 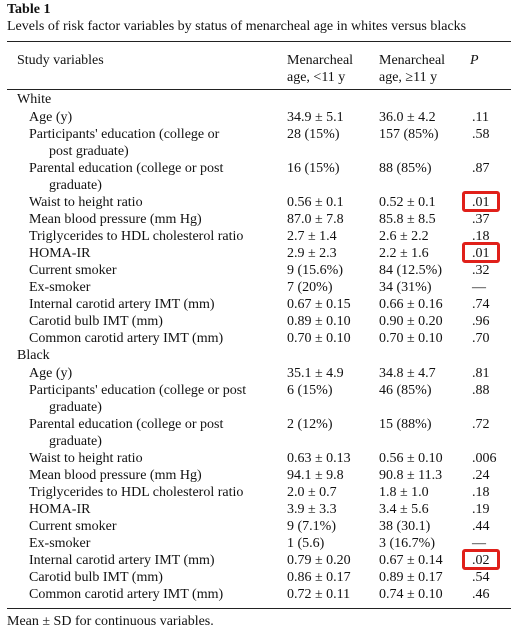 What do you see at coordinates (404, 253) in the screenshot?
I see `row-value-11-plus: 2.2 ± 1.6` at bounding box center [404, 253].